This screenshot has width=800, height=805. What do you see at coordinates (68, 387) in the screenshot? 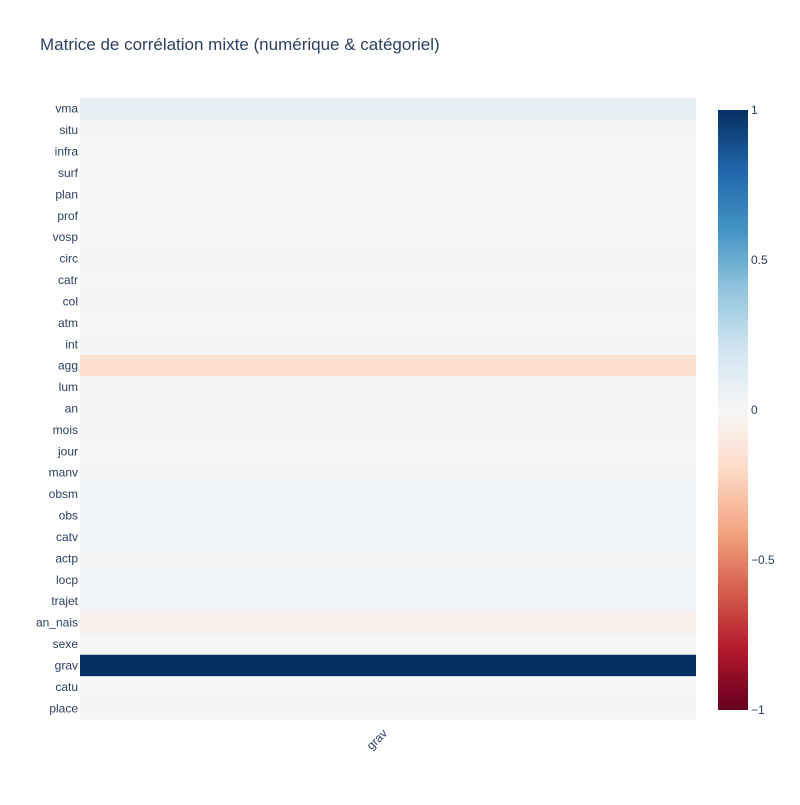
I see `y-tick-label: lum` at bounding box center [68, 387].